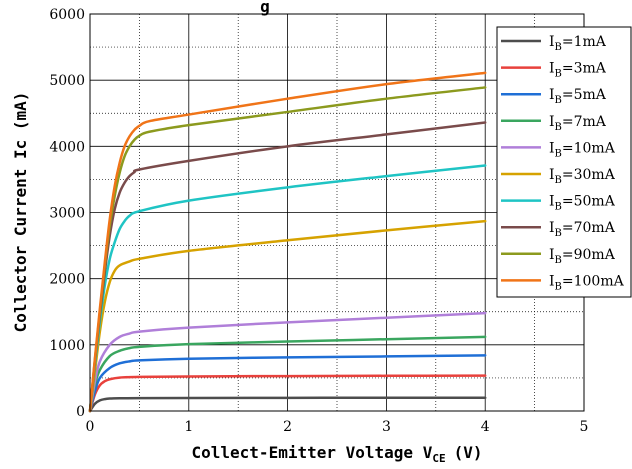 The image size is (632, 469). I want to click on y-tick-label: 1000, so click(67, 346).